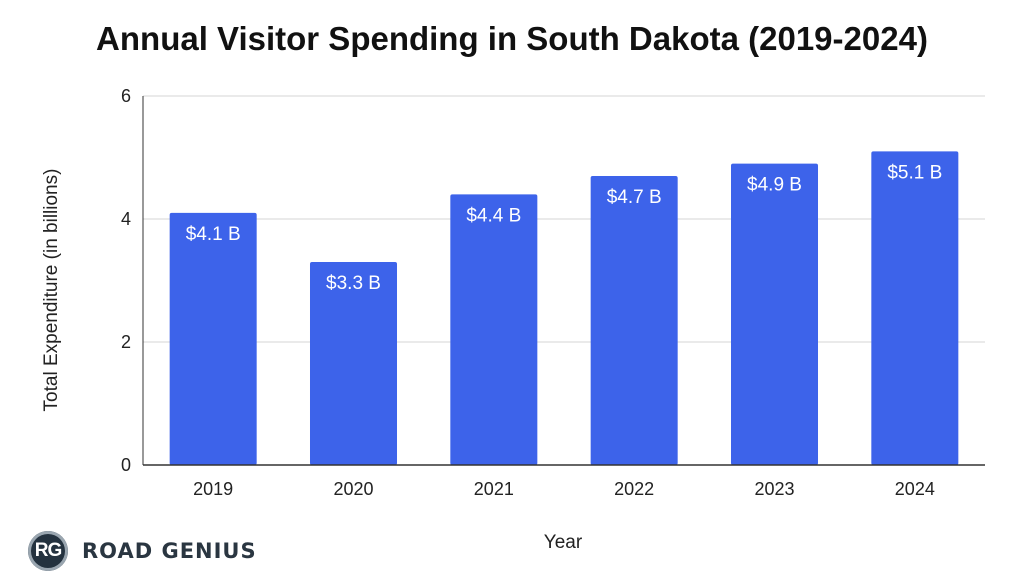 The height and width of the screenshot is (582, 1024). Describe the element at coordinates (494, 329) in the screenshot. I see `bar-2021` at that location.